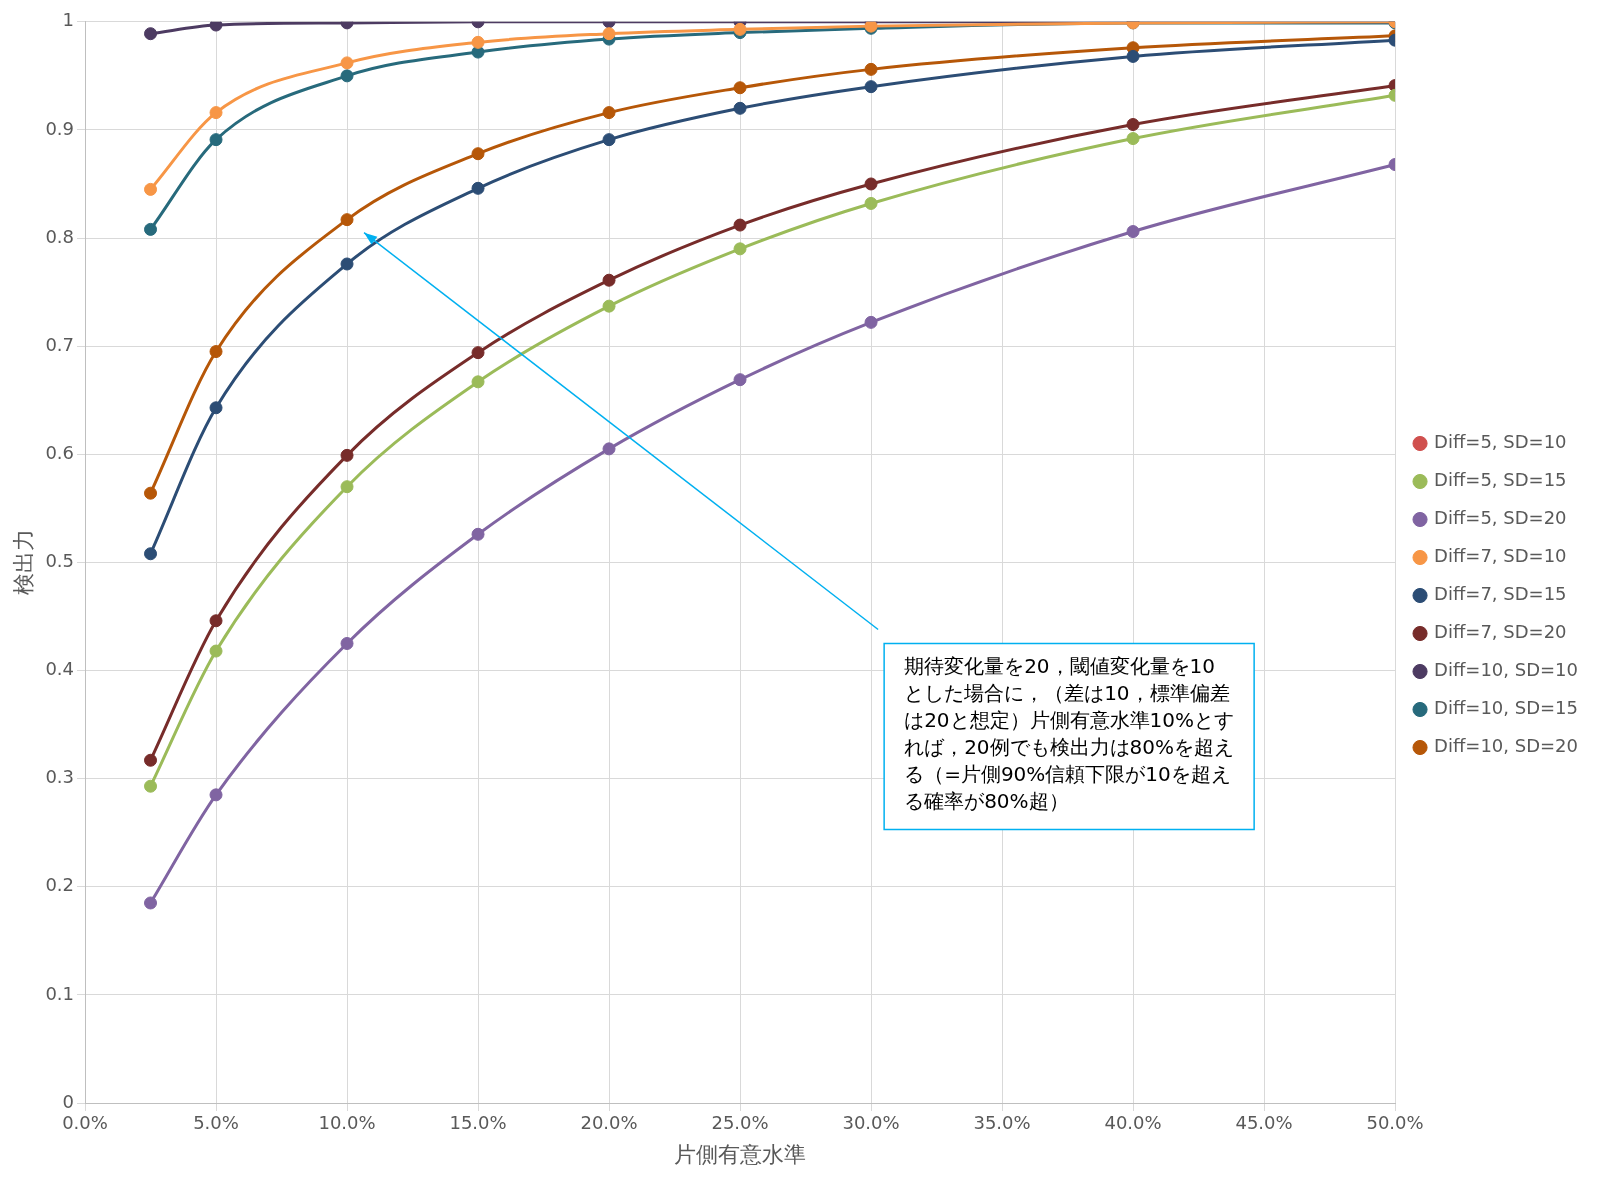 Image resolution: width=1612 pixels, height=1189 pixels. Describe the element at coordinates (60, 885) in the screenshot. I see `y-tick-label: 0.2` at that location.